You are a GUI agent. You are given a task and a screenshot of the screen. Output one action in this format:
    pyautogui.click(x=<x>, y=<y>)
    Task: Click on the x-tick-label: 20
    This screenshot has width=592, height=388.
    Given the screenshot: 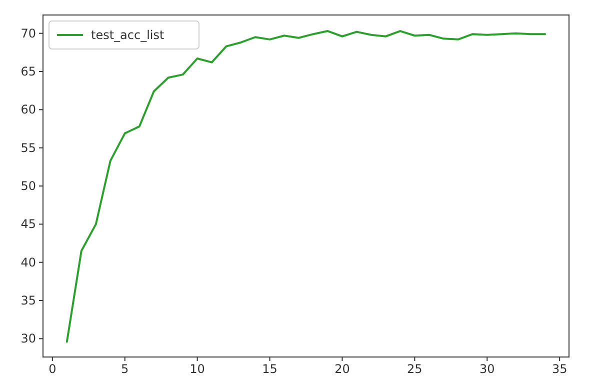 What is the action you would take?
    pyautogui.click(x=342, y=369)
    